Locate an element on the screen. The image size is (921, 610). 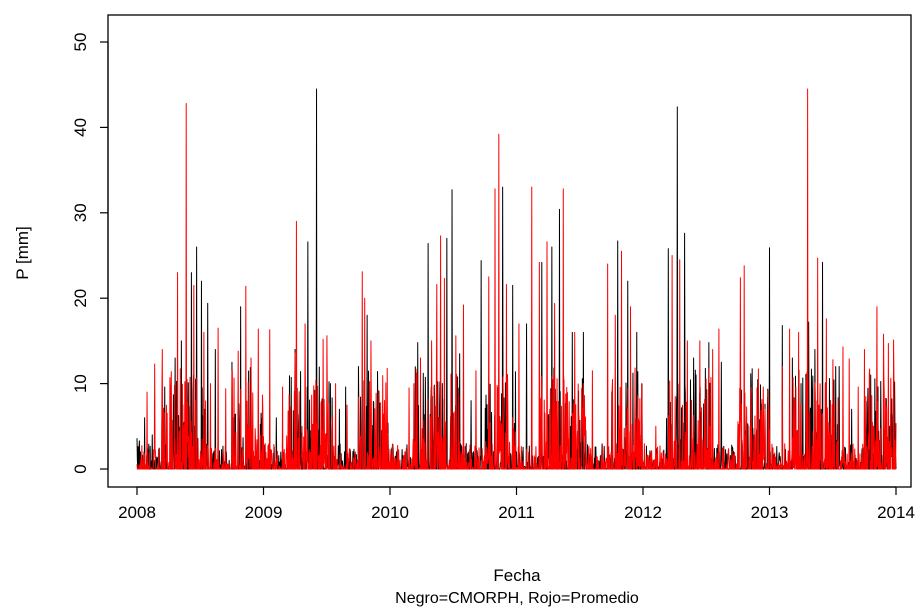
chart-caption: Negro=CMORPH, Rojo=Promedio is located at coordinates (517, 598).